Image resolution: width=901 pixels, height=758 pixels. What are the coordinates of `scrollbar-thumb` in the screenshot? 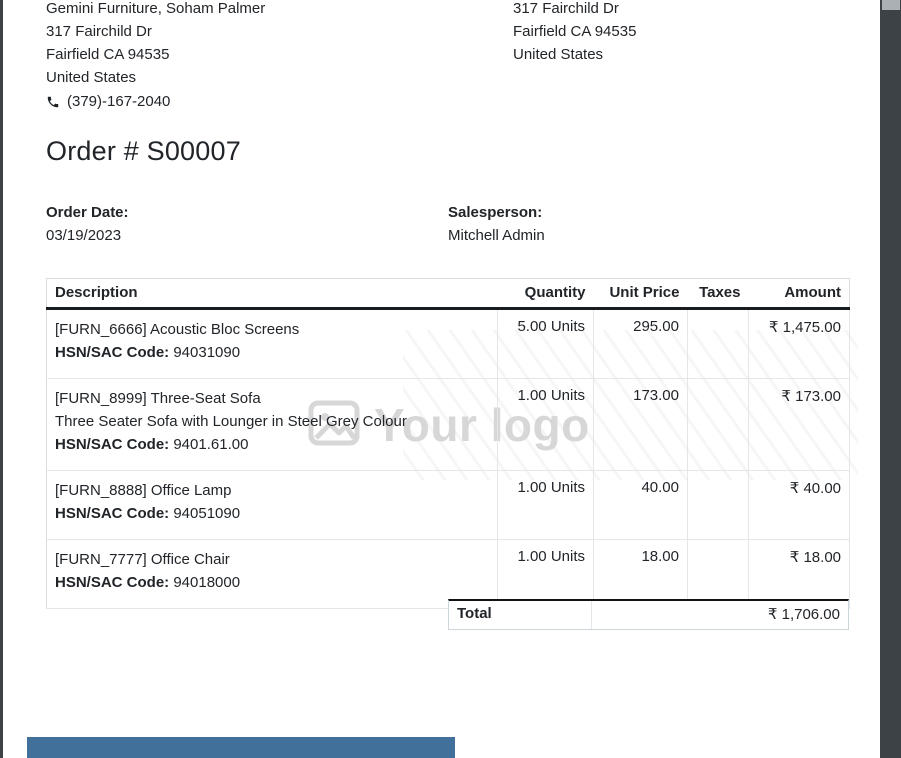 It's located at (891, 5).